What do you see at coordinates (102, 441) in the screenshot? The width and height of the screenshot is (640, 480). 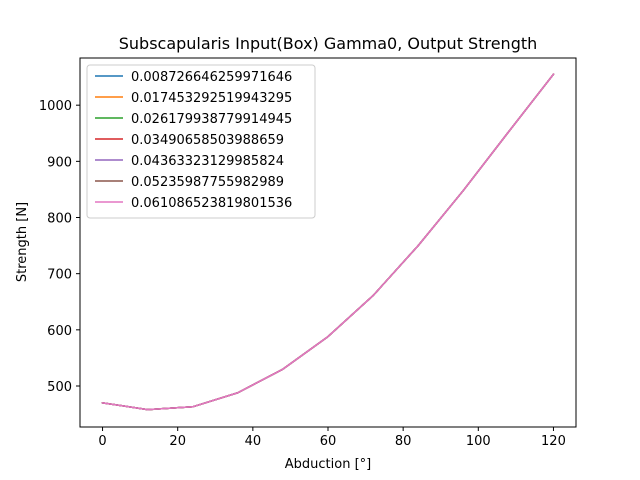 I see `x-tick-label: 0` at bounding box center [102, 441].